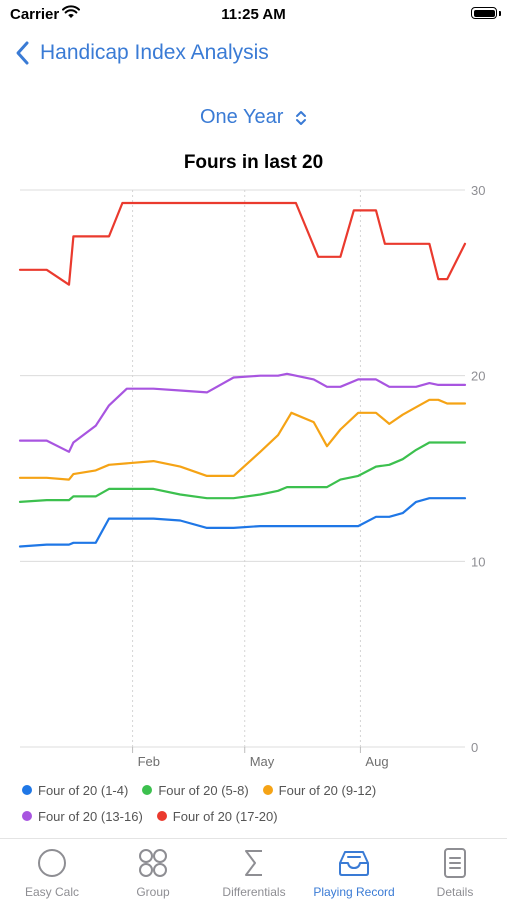 Image resolution: width=507 pixels, height=901 pixels. What do you see at coordinates (154, 52) in the screenshot?
I see `back-button-label: Handicap Index Analysis` at bounding box center [154, 52].